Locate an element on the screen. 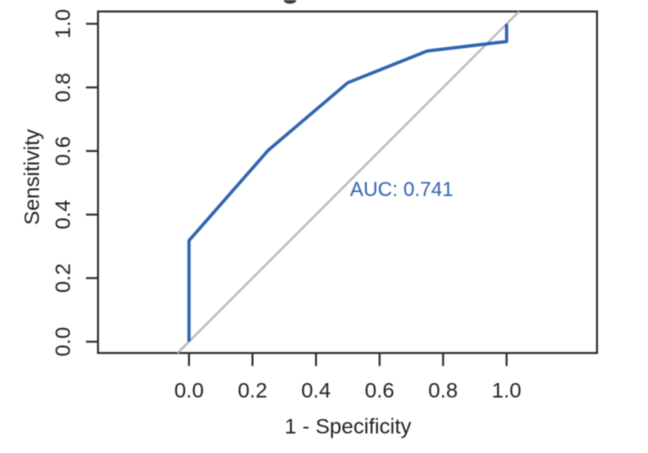  svg-text: 1 - Specificity is located at coordinates (348, 427).